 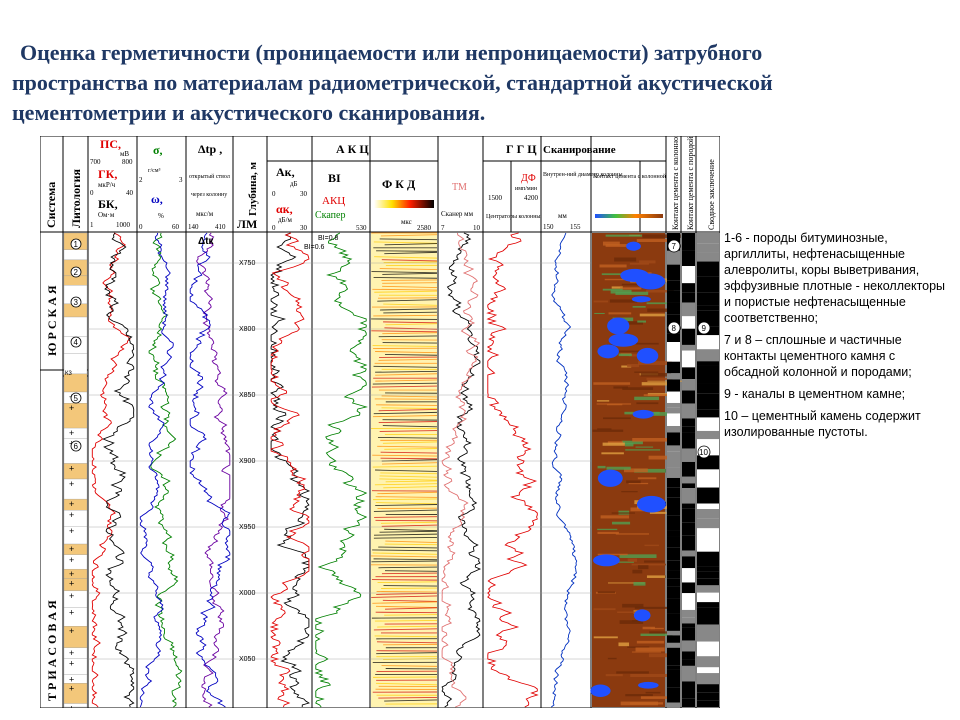 I want to click on header-lithology: Литология, so click(x=76, y=198).